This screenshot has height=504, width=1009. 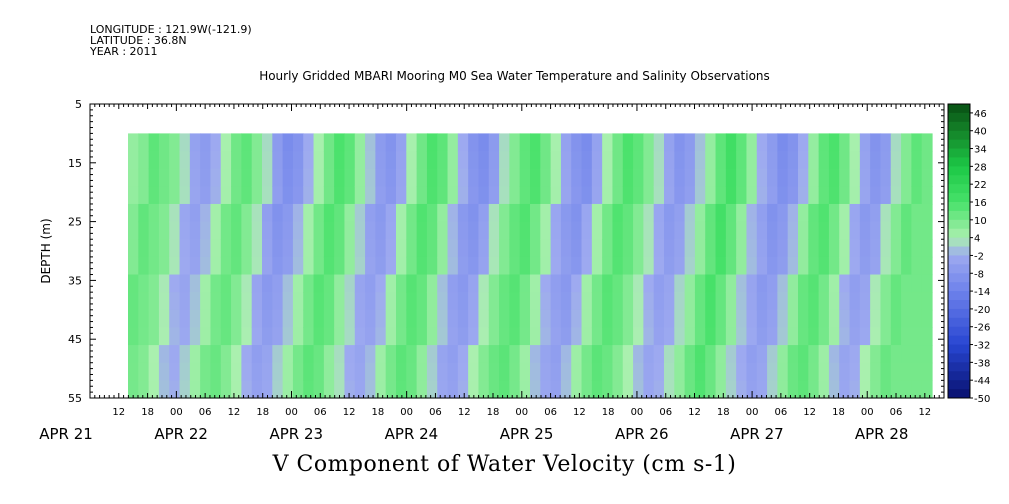 I want to click on colorbar-swatch, so click(x=959, y=198).